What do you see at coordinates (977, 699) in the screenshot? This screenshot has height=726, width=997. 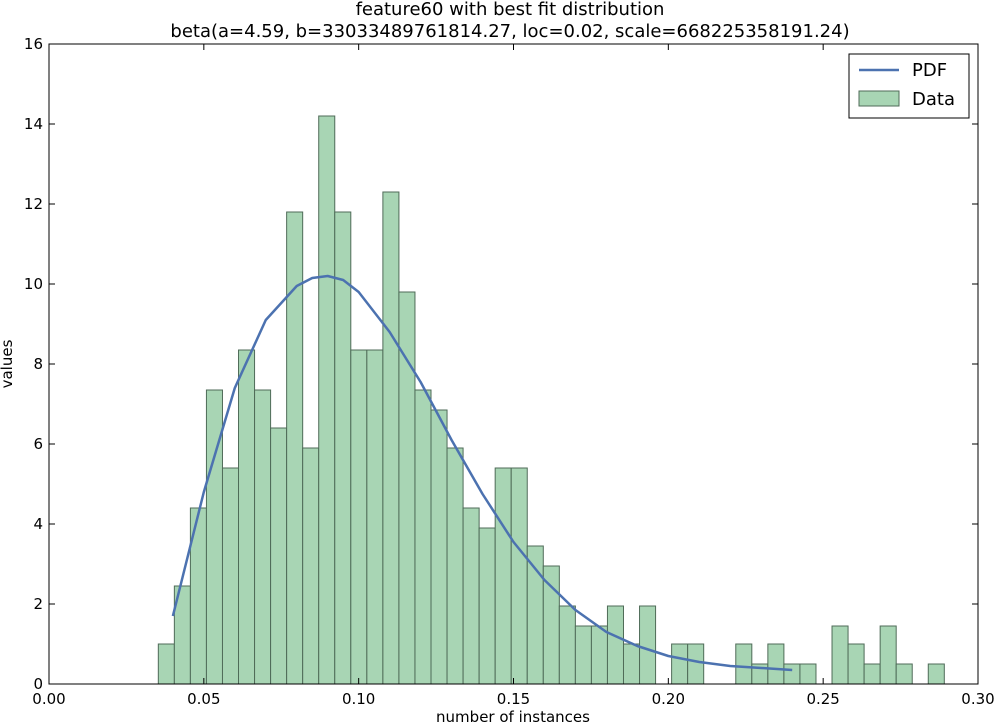 I see `x-tick-label: 0.30` at bounding box center [977, 699].